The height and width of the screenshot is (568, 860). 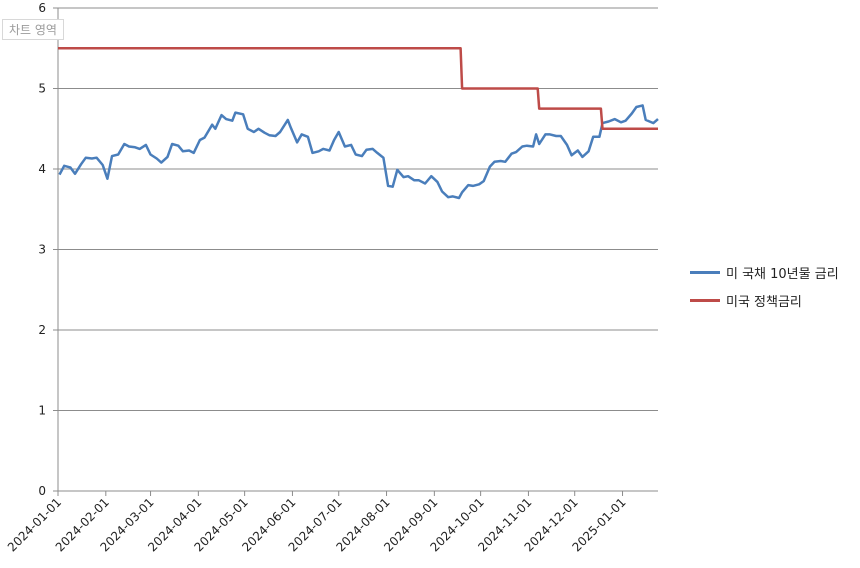 I want to click on legend-label-treasury: 미 국채 10년물 금리, so click(x=782, y=274).